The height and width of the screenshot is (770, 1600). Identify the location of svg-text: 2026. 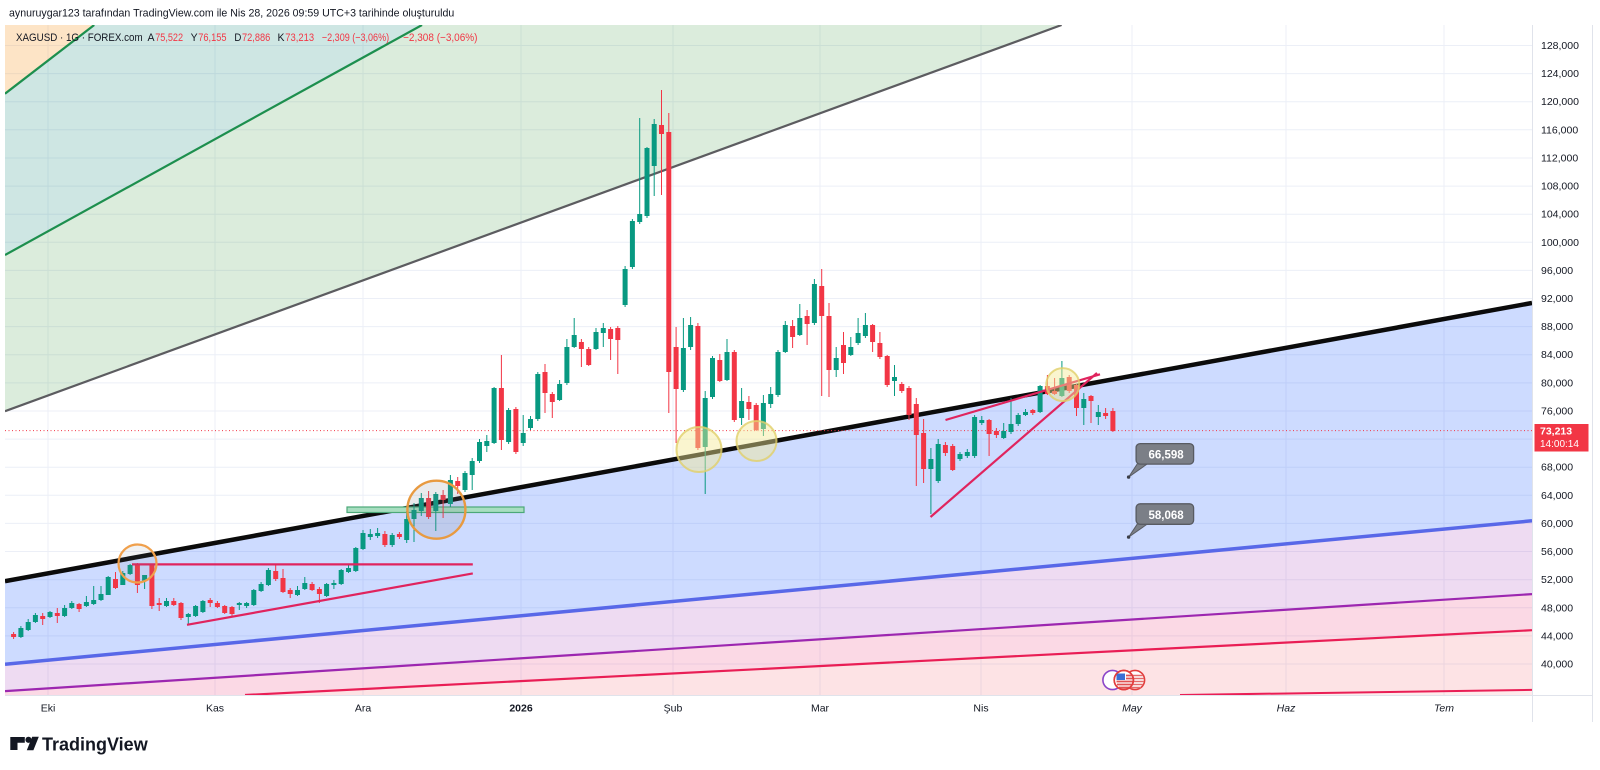
(521, 709).